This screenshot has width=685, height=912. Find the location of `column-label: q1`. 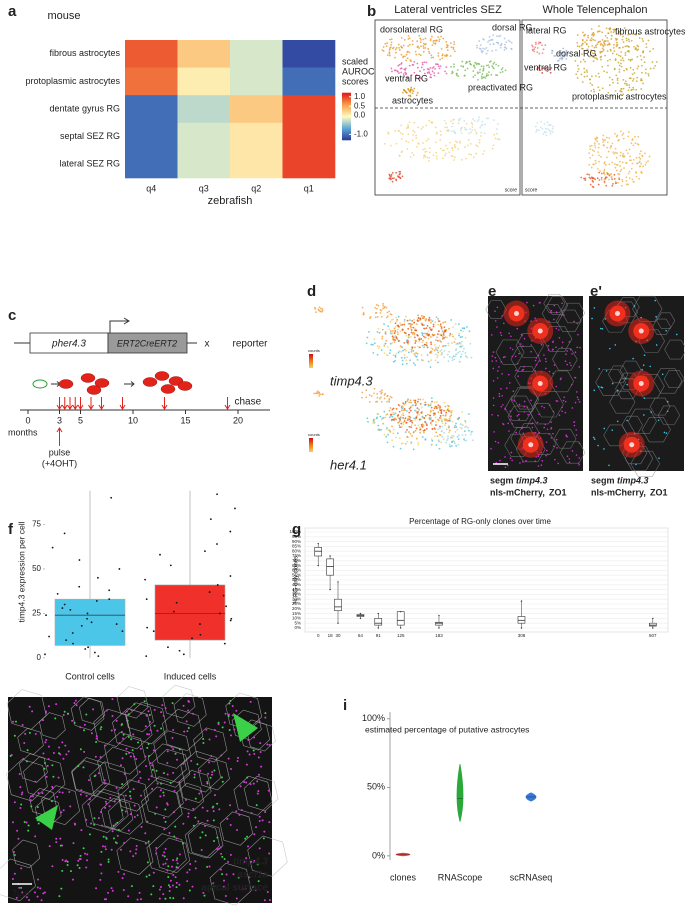

column-label: q1 is located at coordinates (309, 188).